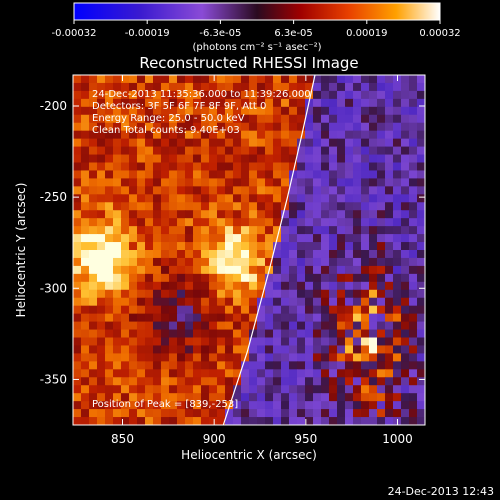 The width and height of the screenshot is (500, 500). Describe the element at coordinates (53, 242) in the screenshot. I see `y-tick-labels: -350-300-250-200` at that location.